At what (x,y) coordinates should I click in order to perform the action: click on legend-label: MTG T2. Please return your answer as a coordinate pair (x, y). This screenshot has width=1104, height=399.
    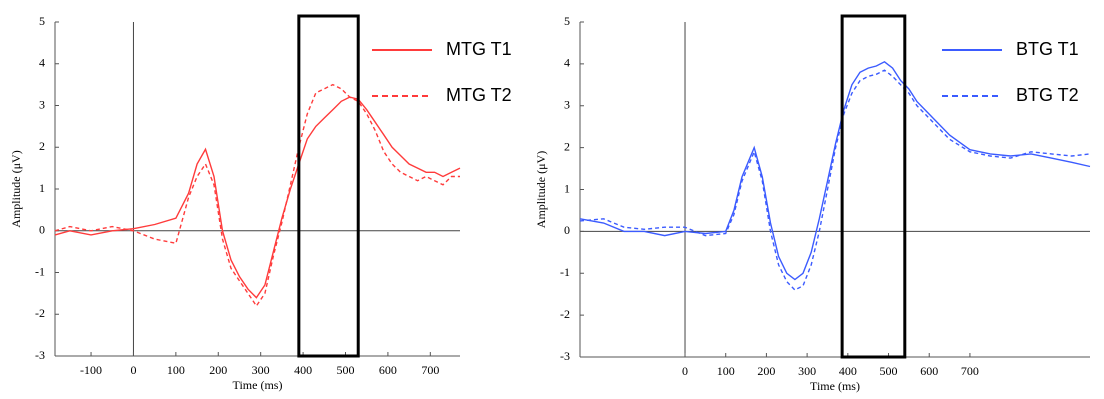
    Looking at the image, I should click on (479, 95).